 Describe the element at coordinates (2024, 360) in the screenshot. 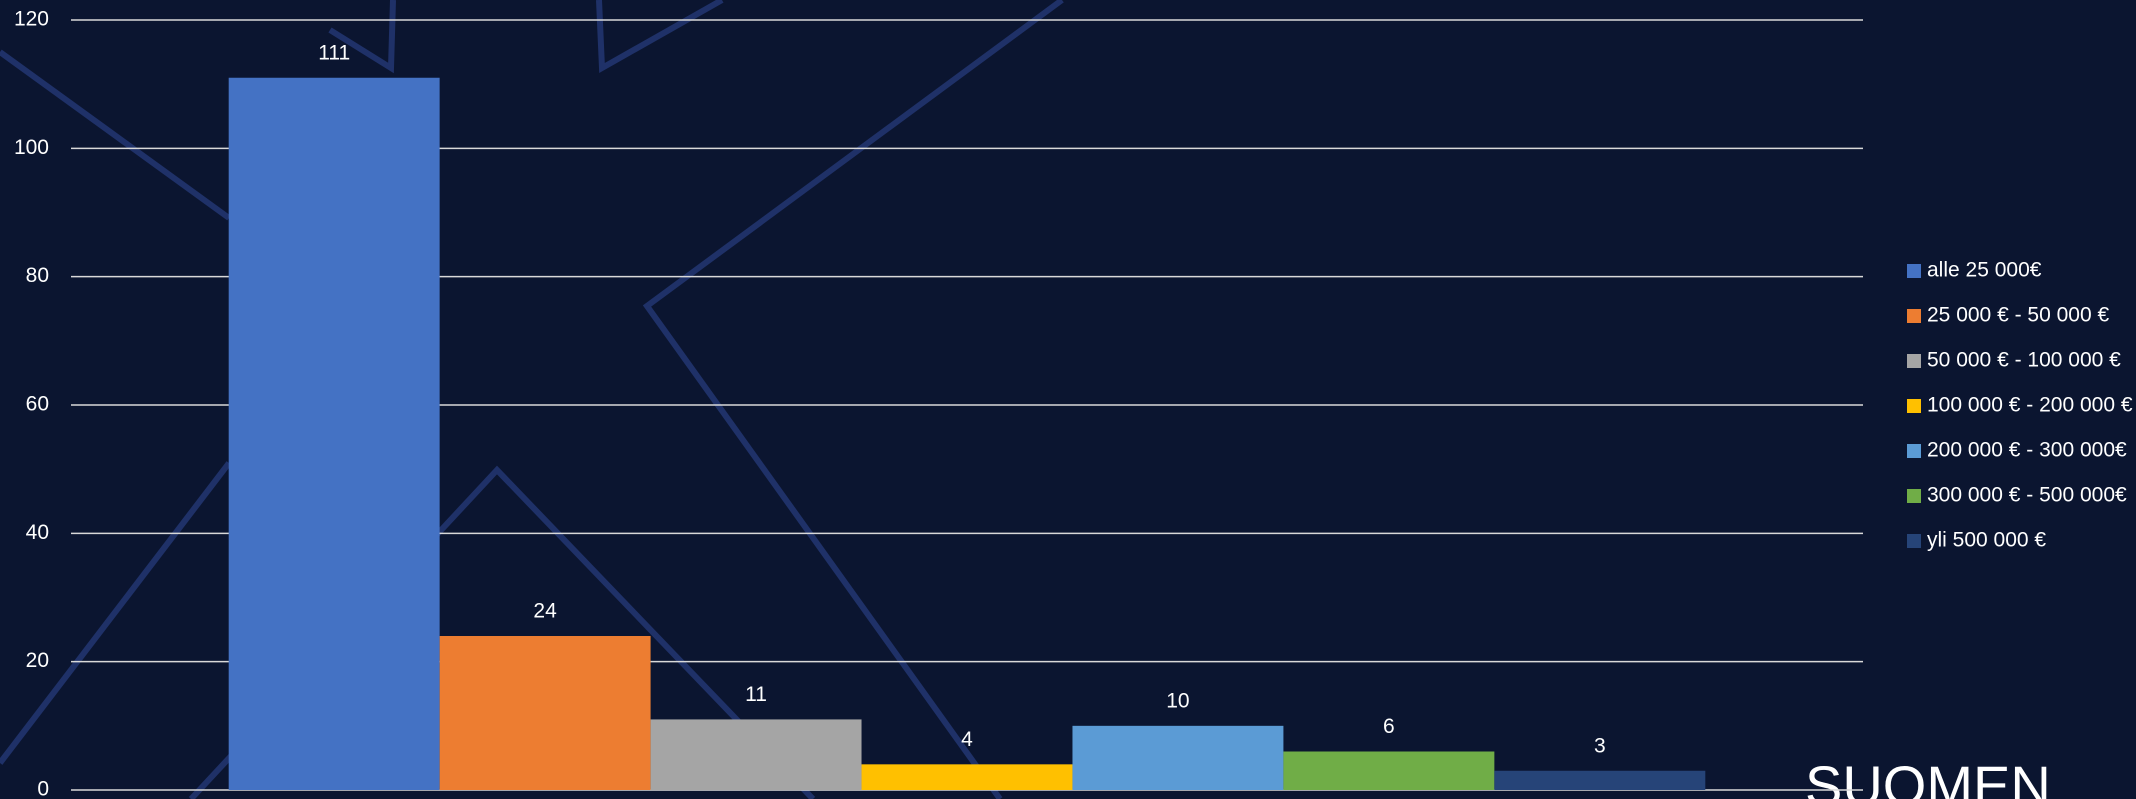

I see `legend-label: 50 000 € - 100 000 €` at that location.